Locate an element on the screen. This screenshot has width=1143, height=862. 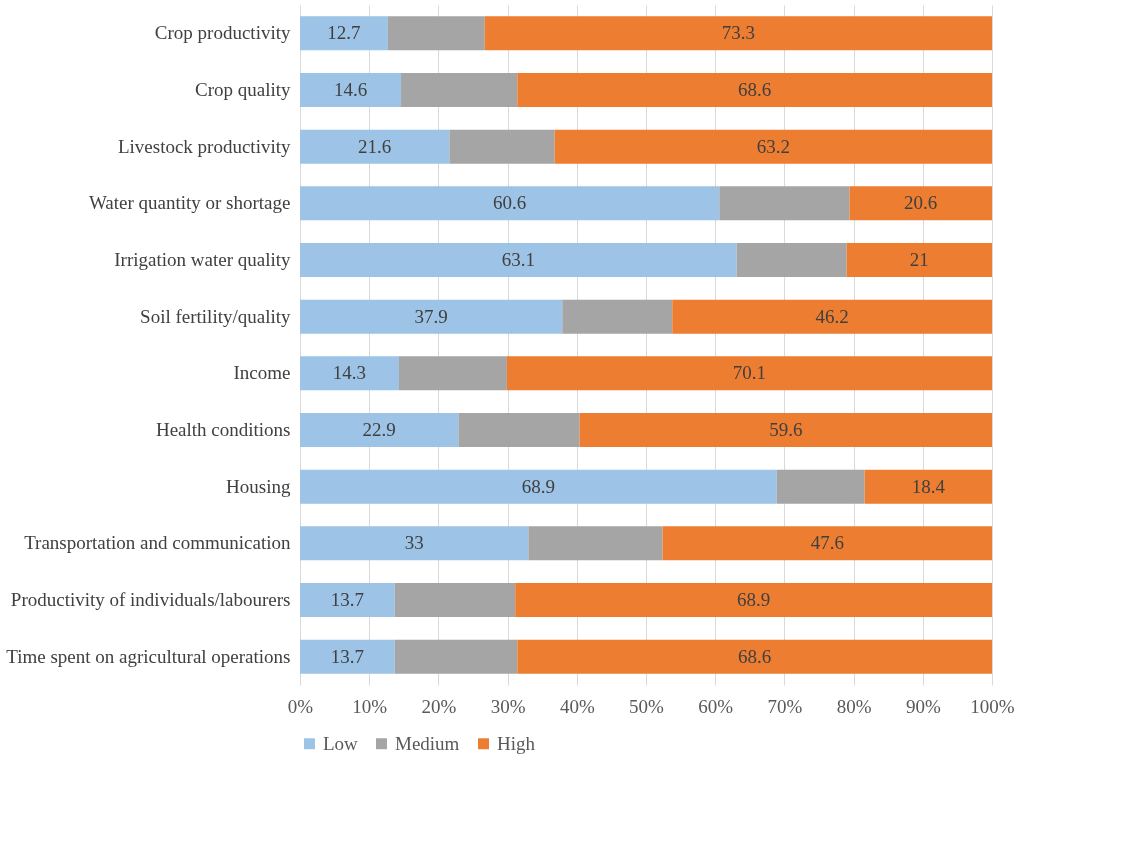
data-label: 60.6 is located at coordinates (510, 203).